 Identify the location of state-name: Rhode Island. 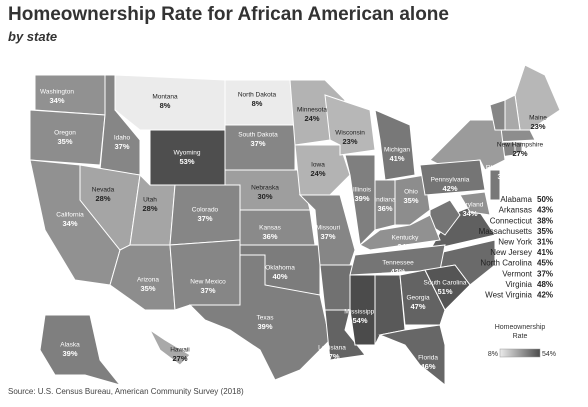
(505, 168).